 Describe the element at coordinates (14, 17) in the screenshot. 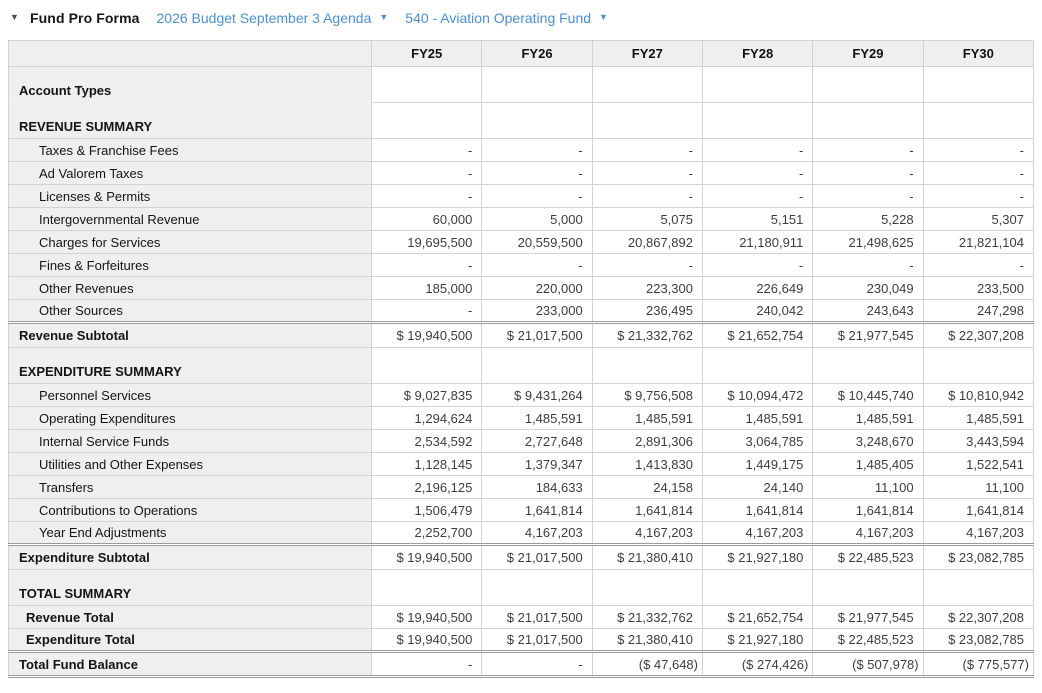

I see `collapse-section-icon: ▼` at that location.